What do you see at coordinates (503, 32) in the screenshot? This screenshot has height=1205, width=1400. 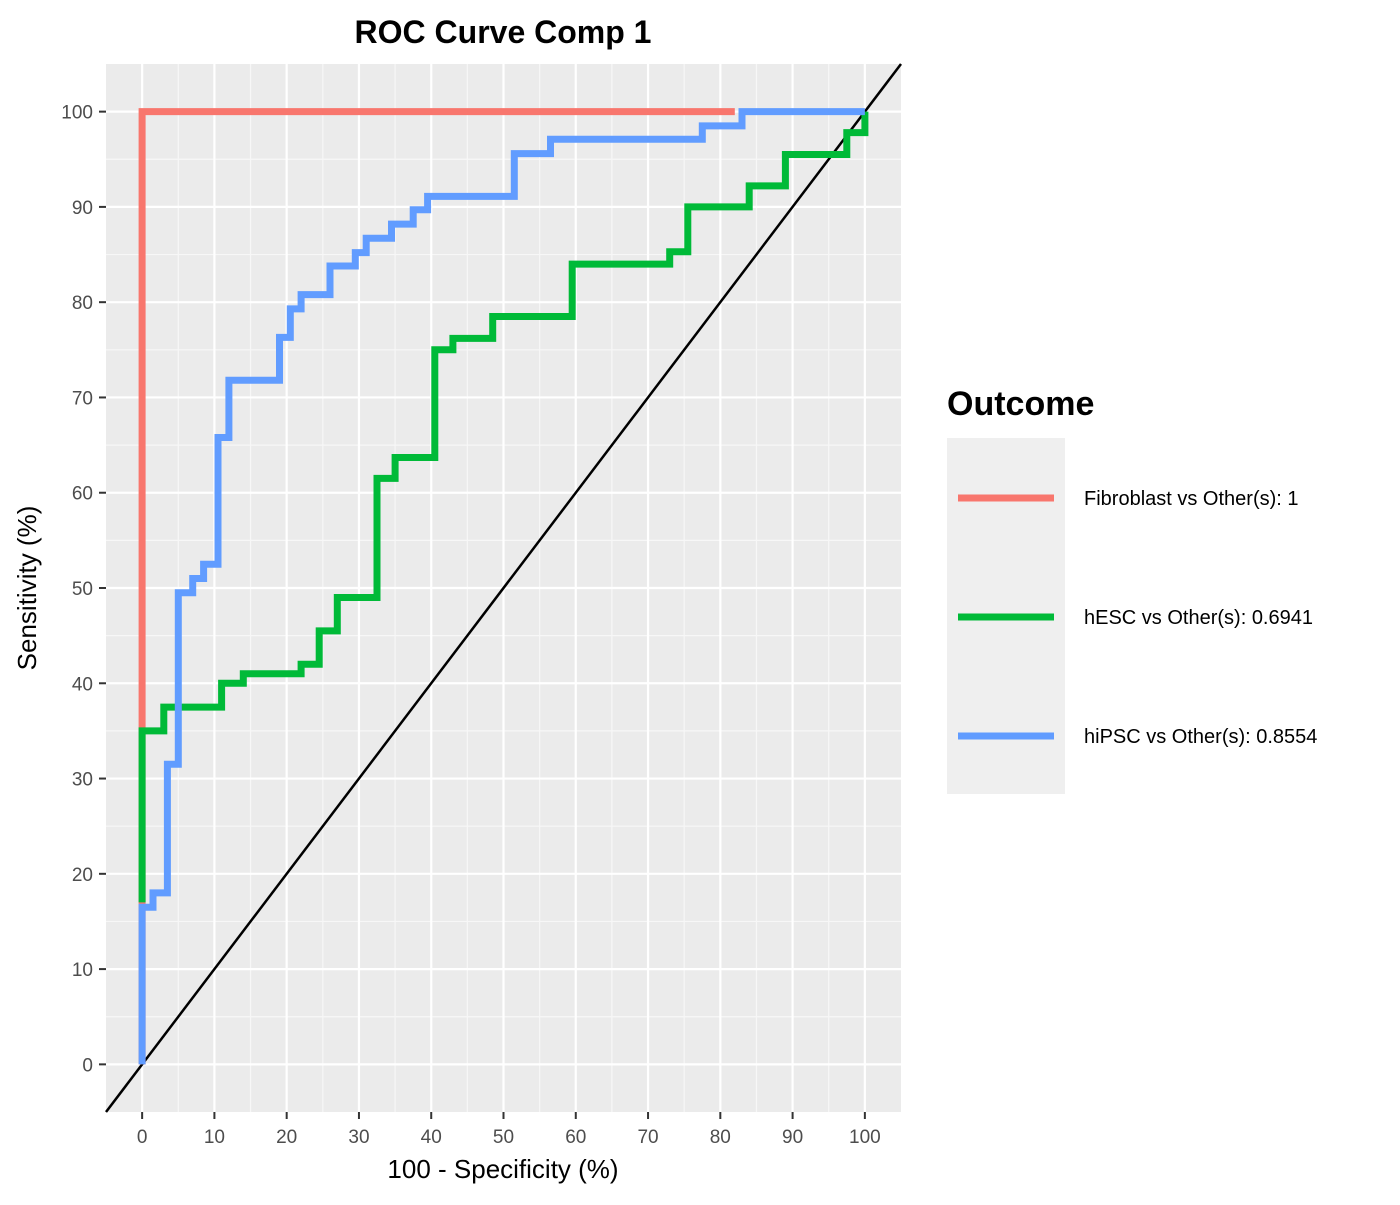 I see `chart-title: ROC Curve Comp 1` at bounding box center [503, 32].